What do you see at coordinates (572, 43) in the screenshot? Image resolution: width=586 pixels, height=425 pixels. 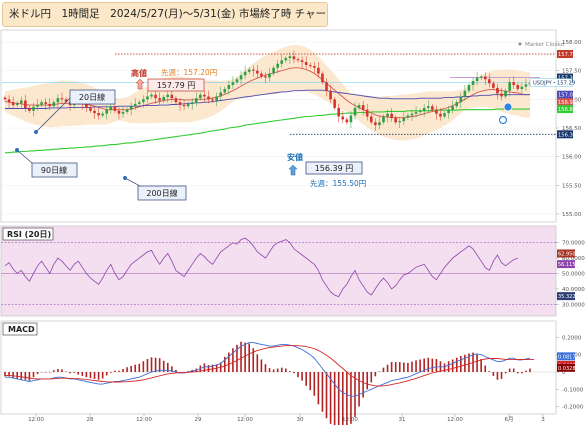 I see `price-tick-label: 158.00` at bounding box center [572, 43].